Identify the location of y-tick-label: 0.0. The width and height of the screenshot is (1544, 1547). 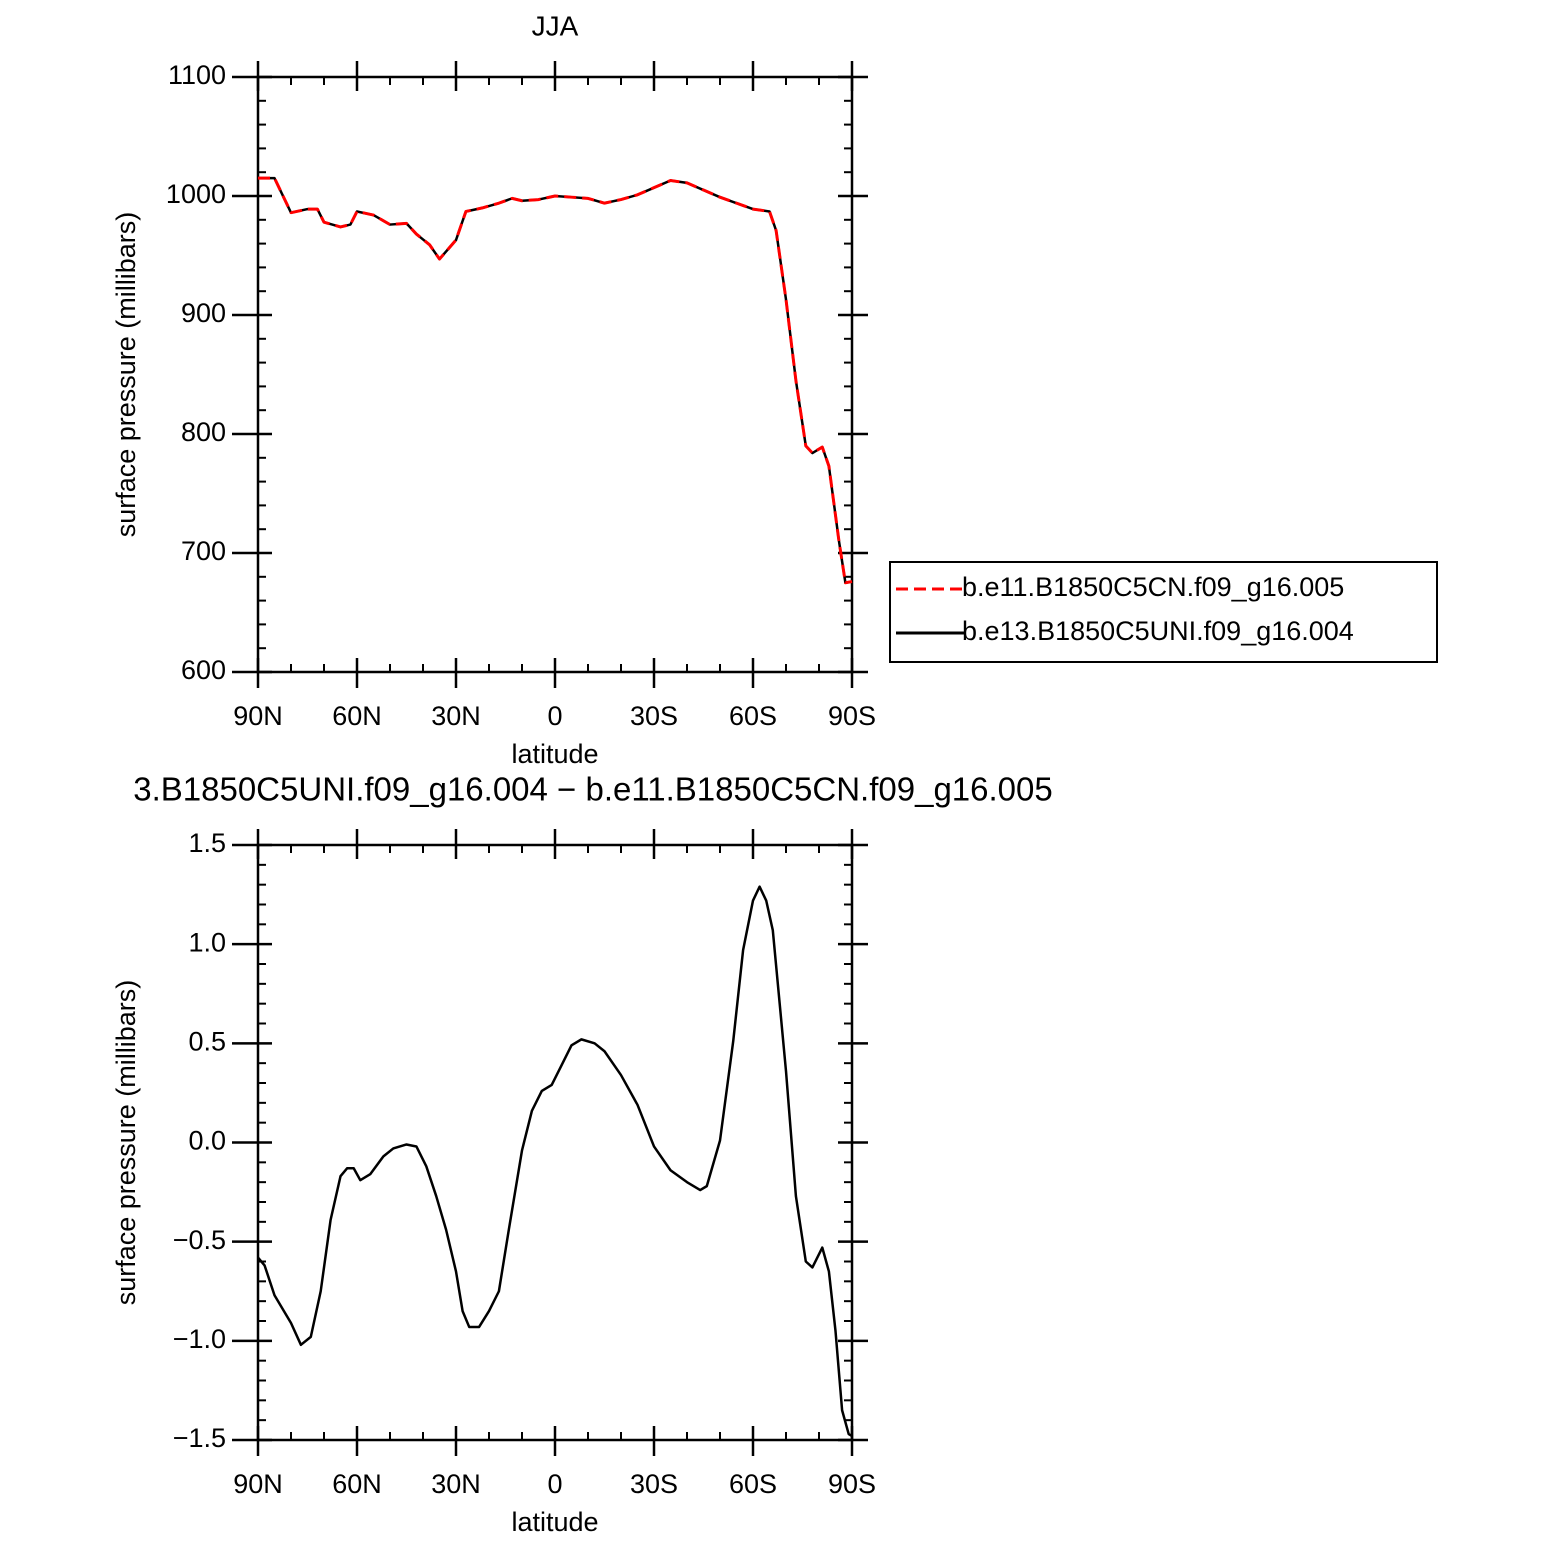
(207, 1141).